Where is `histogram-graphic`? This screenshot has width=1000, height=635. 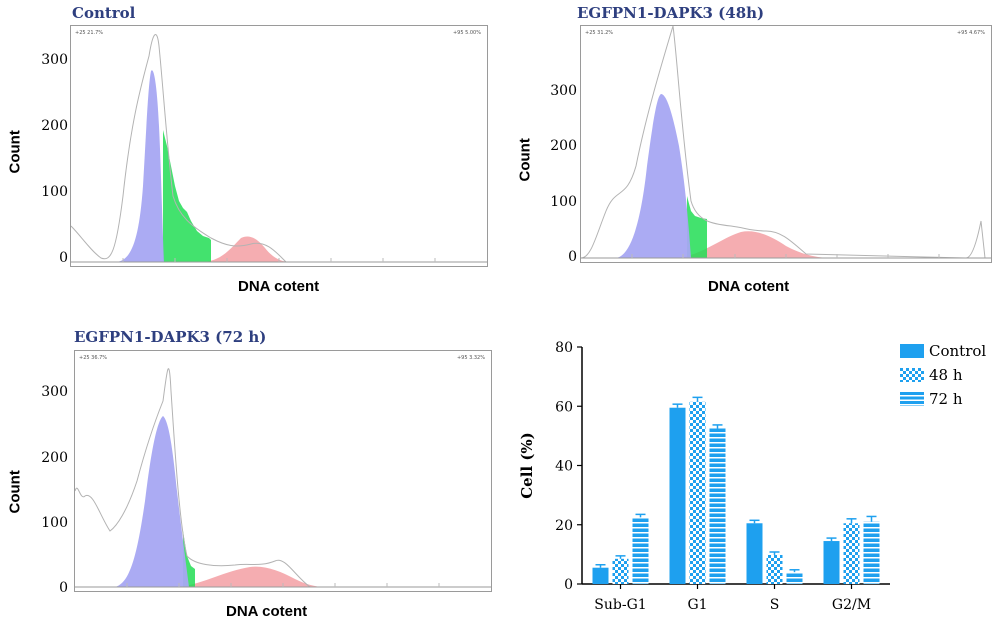 histogram-graphic is located at coordinates (283, 478).